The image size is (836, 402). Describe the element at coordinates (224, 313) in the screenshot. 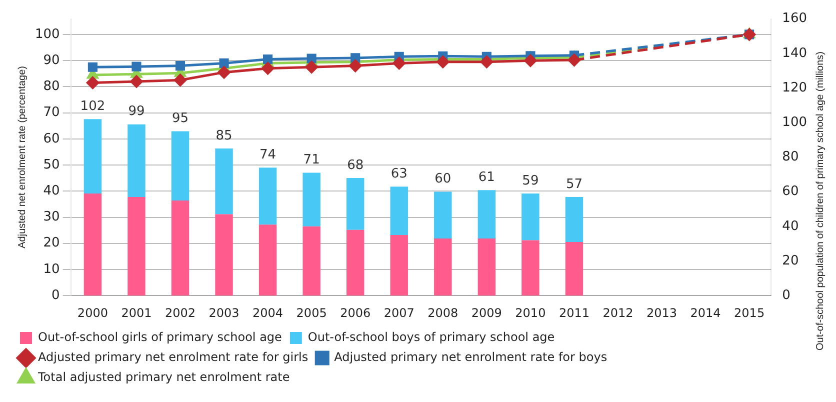

I see `x-tick-label: 2003` at that location.